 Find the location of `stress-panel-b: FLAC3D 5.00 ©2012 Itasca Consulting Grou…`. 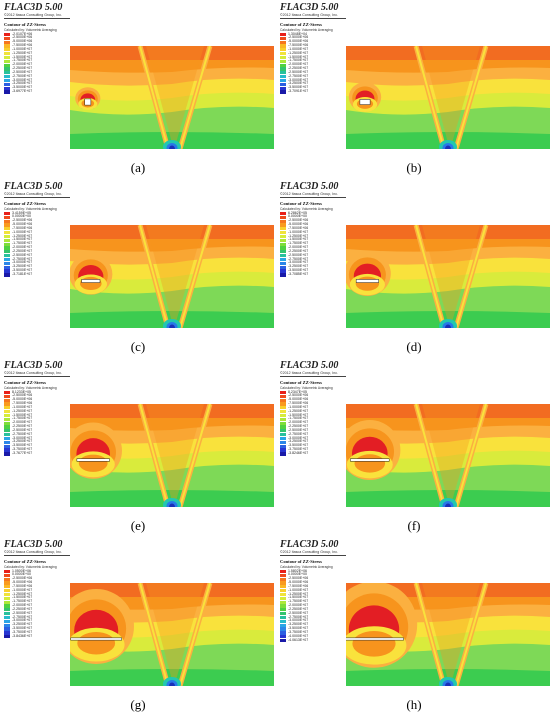

stress-panel-b: FLAC3D 5.00 ©2012 Itasca Consulting Grou… is located at coordinates (414, 89).